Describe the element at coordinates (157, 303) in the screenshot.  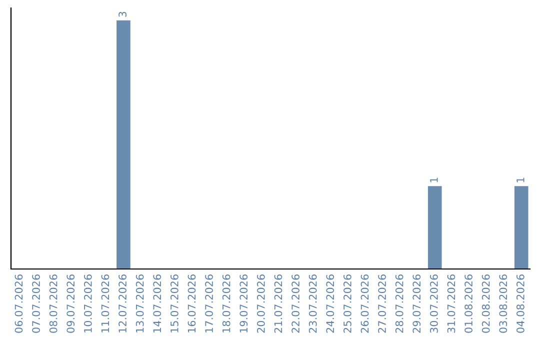
I see `x-tick-label: 14.07.2026` at that location.